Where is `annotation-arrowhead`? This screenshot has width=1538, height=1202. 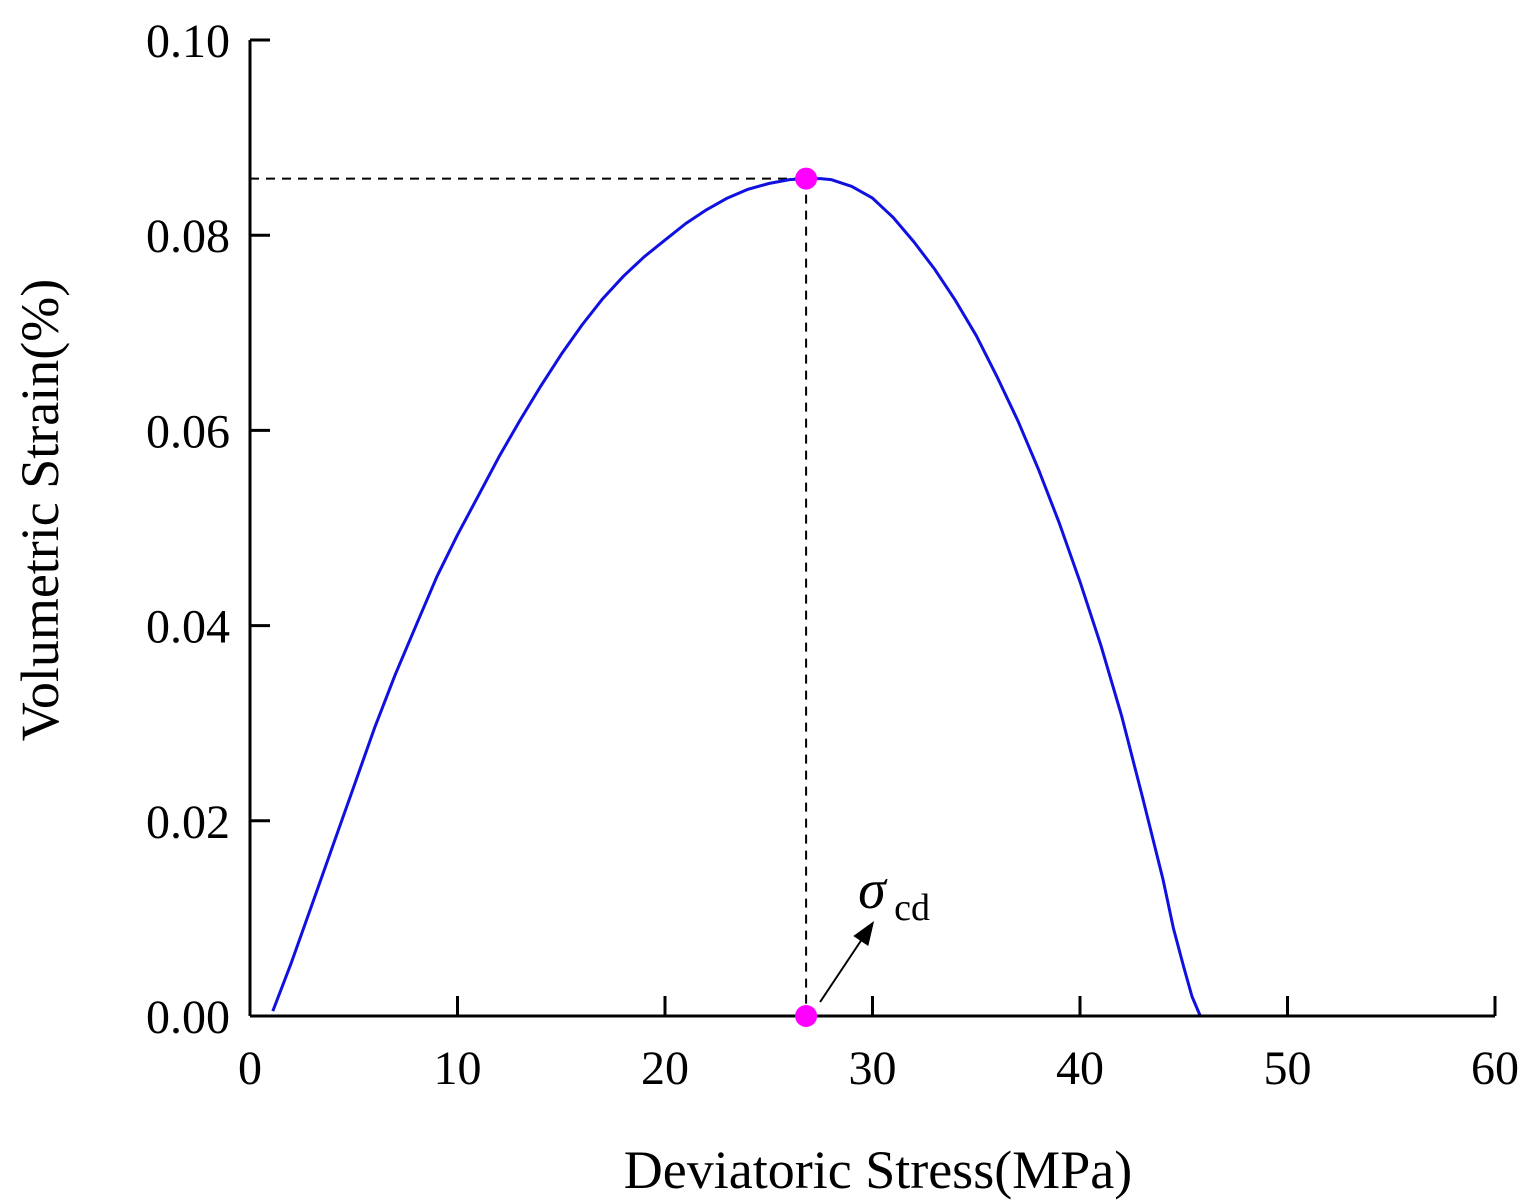
annotation-arrowhead is located at coordinates (864, 933).